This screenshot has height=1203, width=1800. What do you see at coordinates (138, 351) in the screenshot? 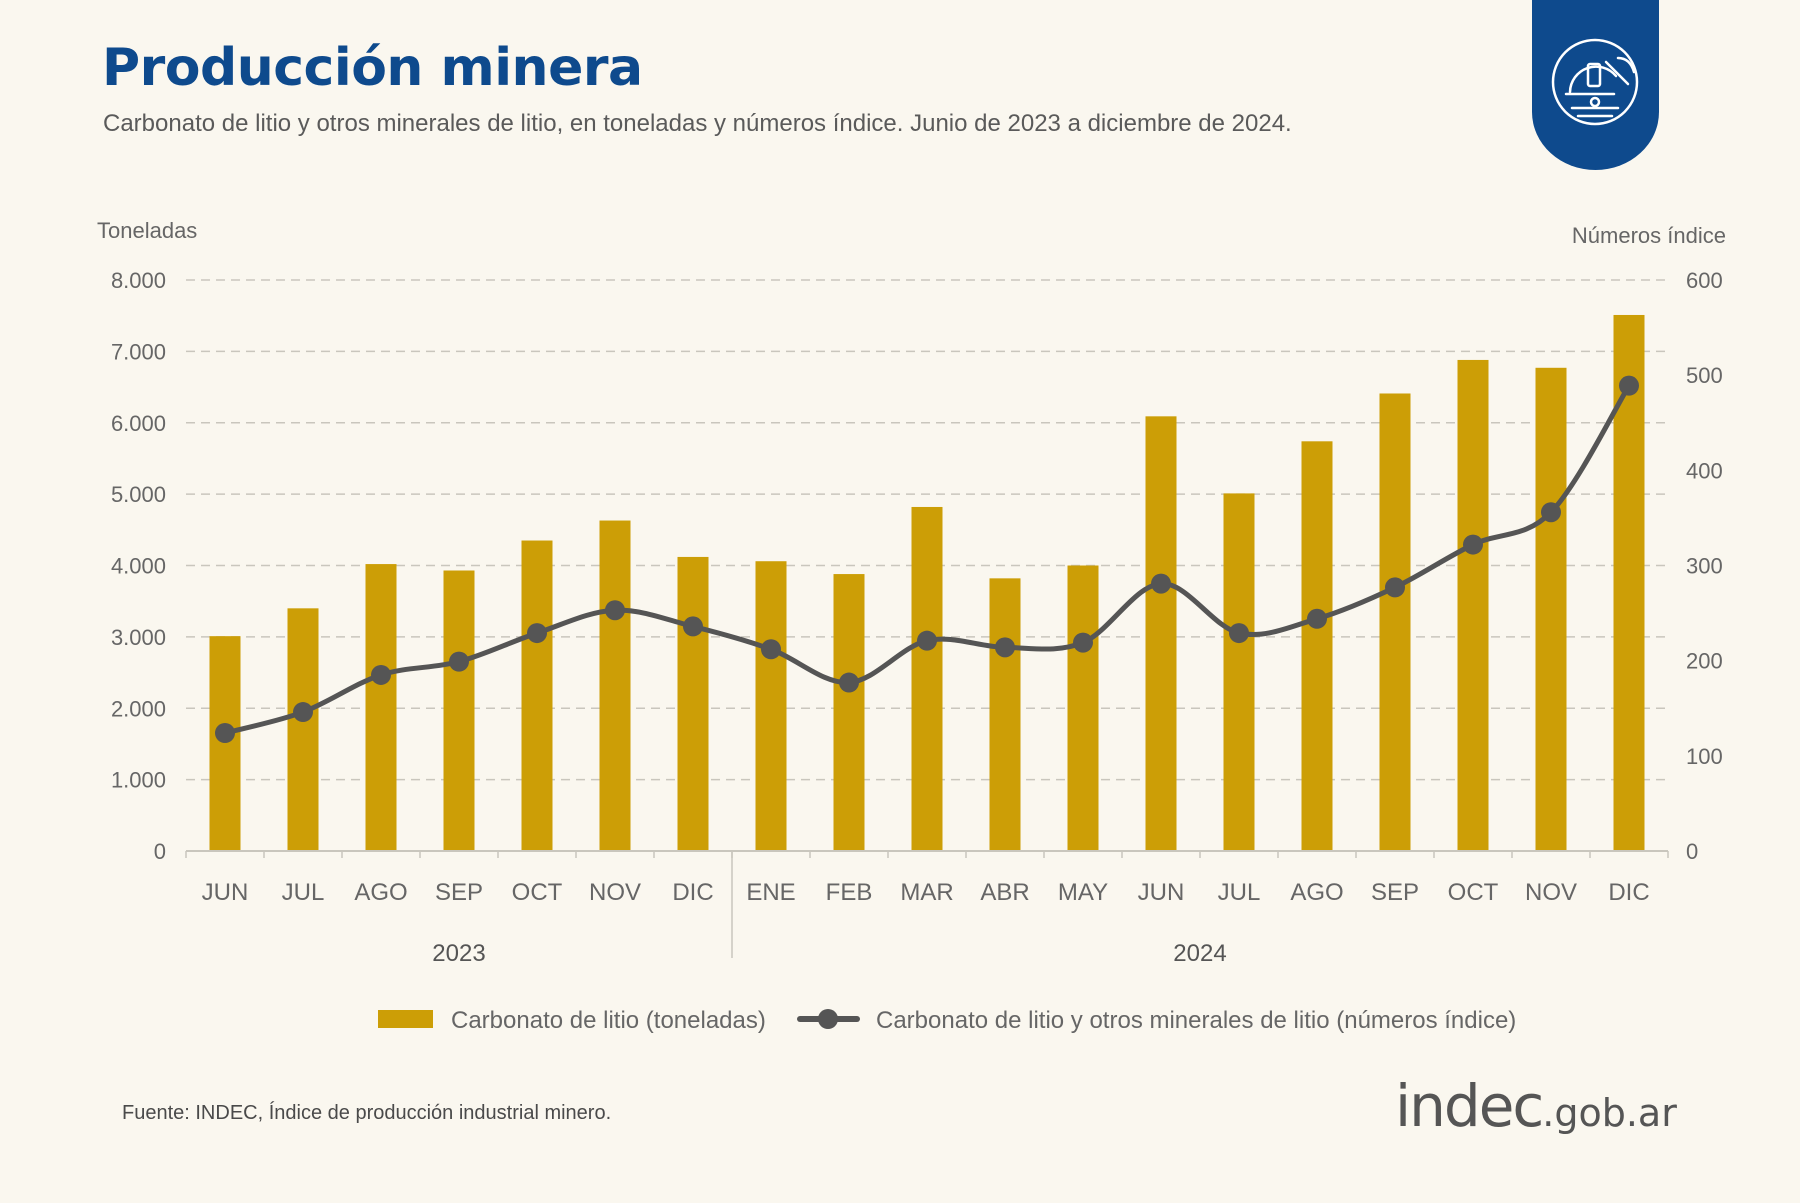
I see `y-left-tick-label: 7.000` at bounding box center [138, 351].